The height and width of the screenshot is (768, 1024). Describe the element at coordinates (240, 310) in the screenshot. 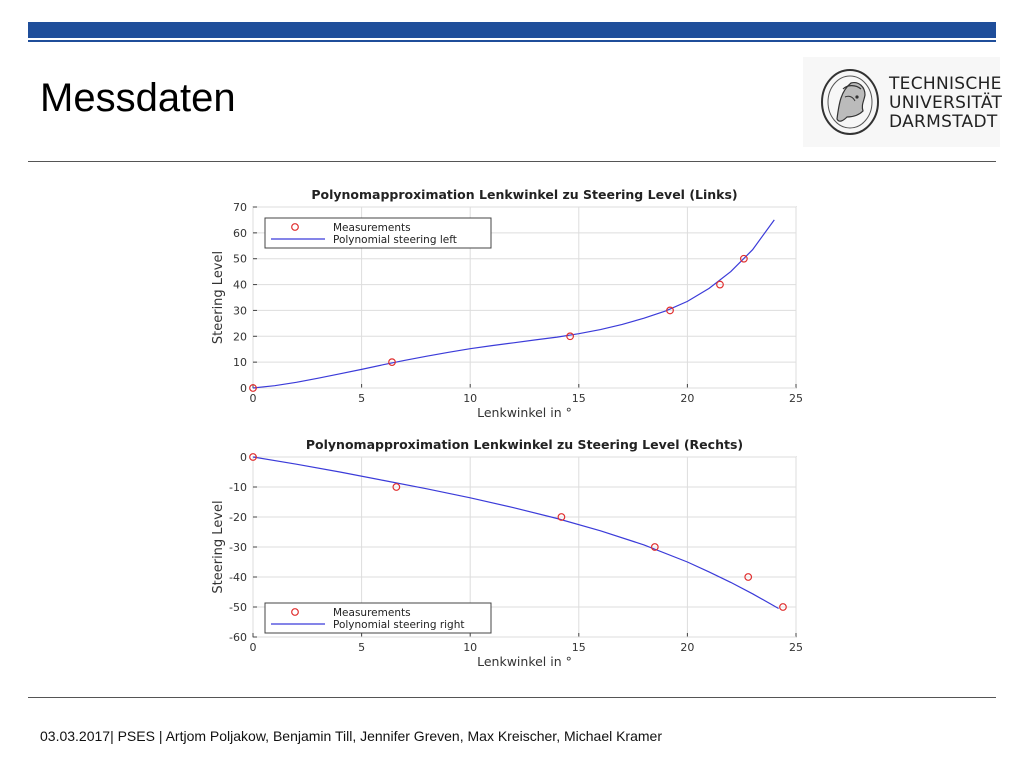

I see `y-tick-label: 30` at that location.